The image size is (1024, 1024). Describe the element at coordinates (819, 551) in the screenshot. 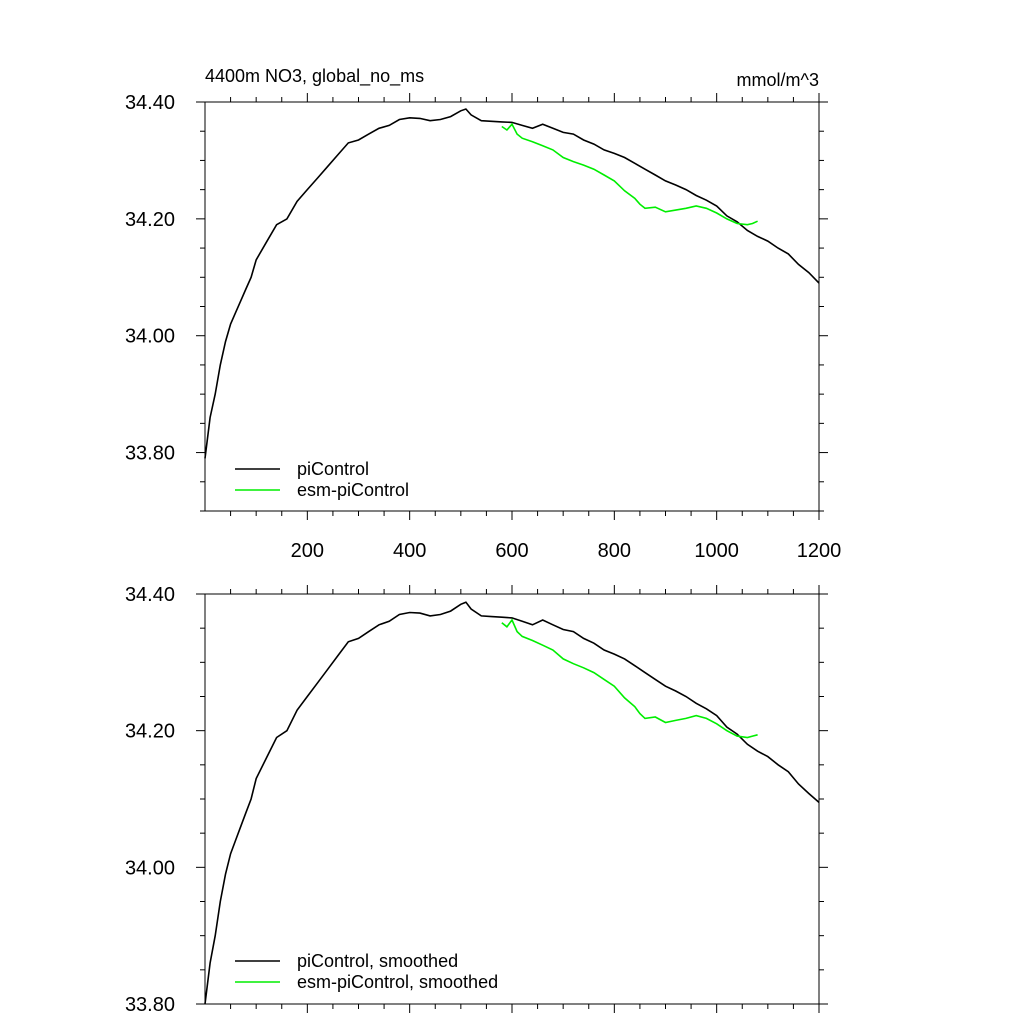

I see `x-tick-label: 1200` at that location.